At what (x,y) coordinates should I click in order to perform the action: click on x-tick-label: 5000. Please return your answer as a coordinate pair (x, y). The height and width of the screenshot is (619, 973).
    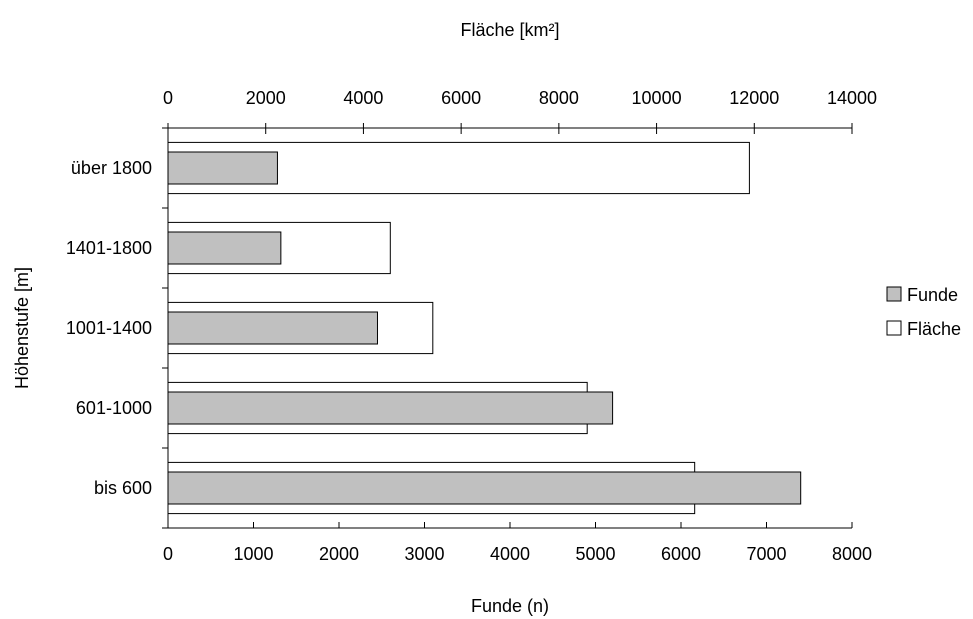
    Looking at the image, I should click on (595, 554).